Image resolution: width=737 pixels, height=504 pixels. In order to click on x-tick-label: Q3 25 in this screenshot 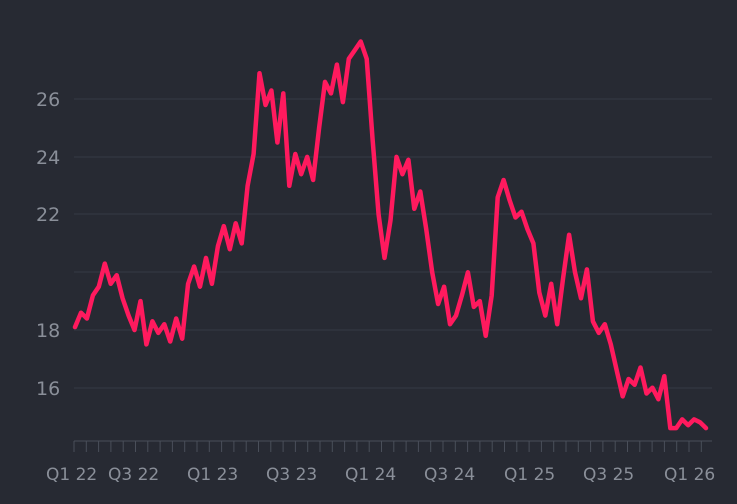, I will do `click(608, 475)`.